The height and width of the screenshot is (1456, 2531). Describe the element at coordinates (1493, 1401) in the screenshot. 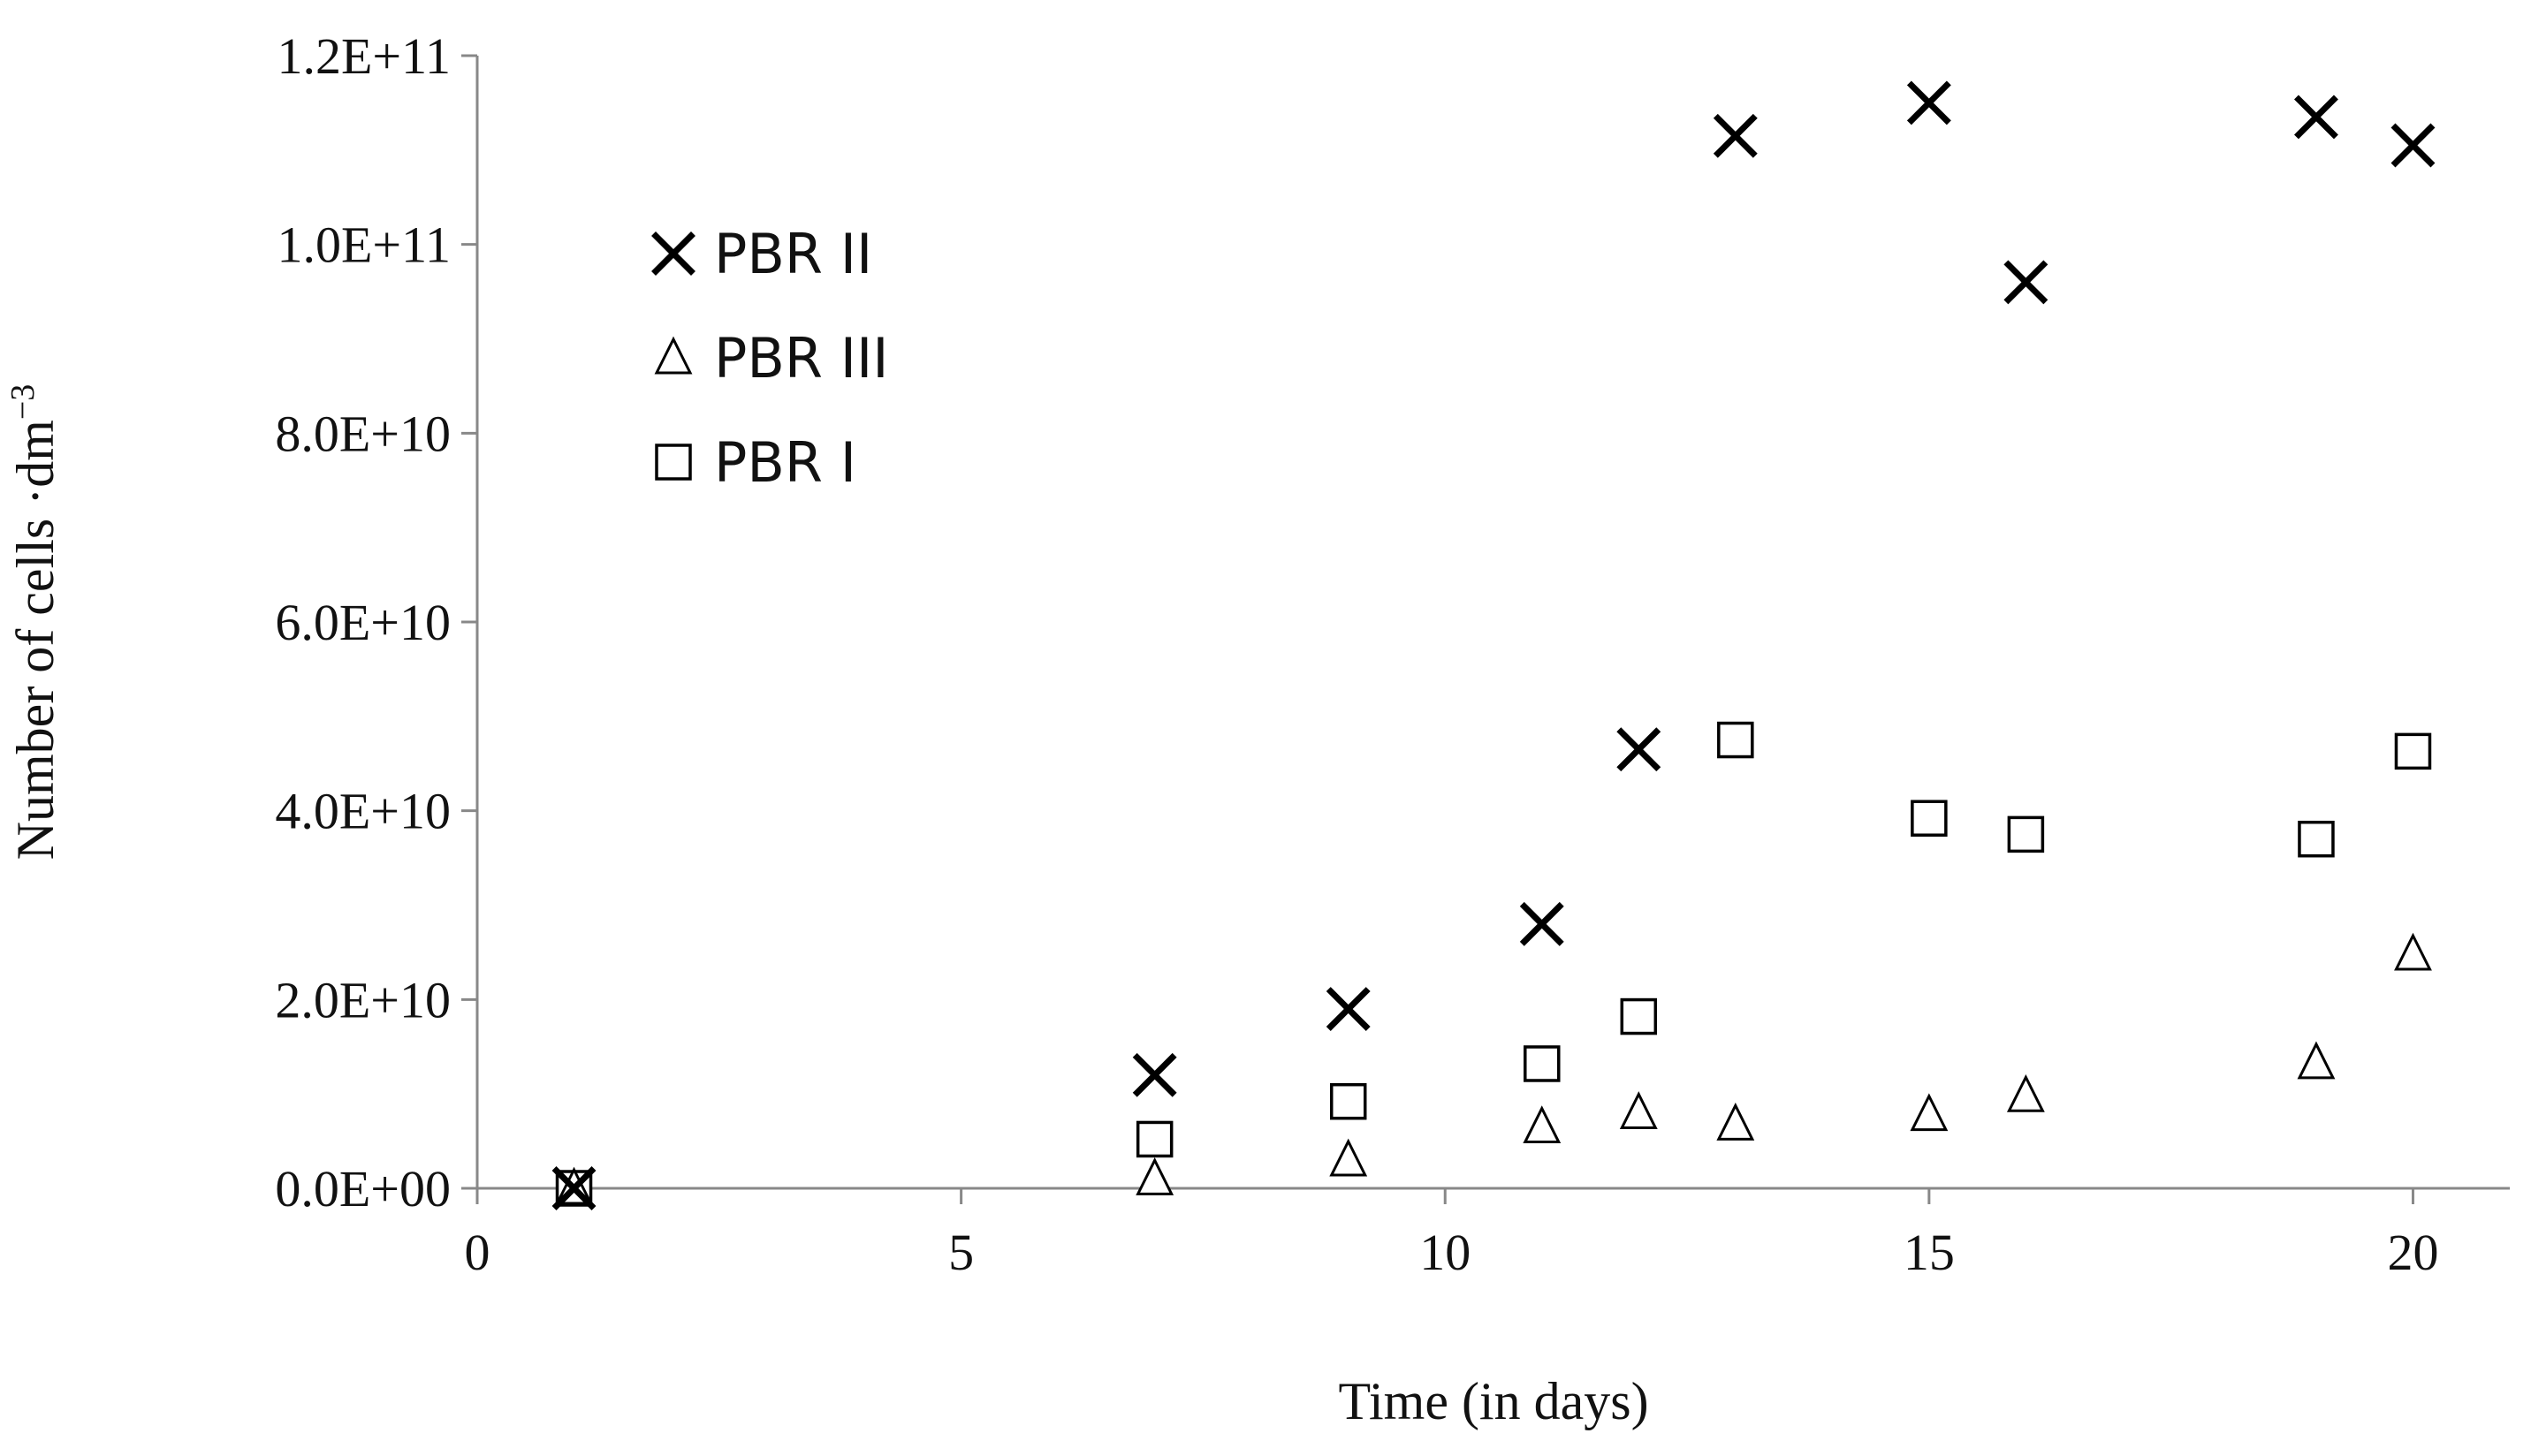

I see `x-axis-title: Time (in days)` at that location.